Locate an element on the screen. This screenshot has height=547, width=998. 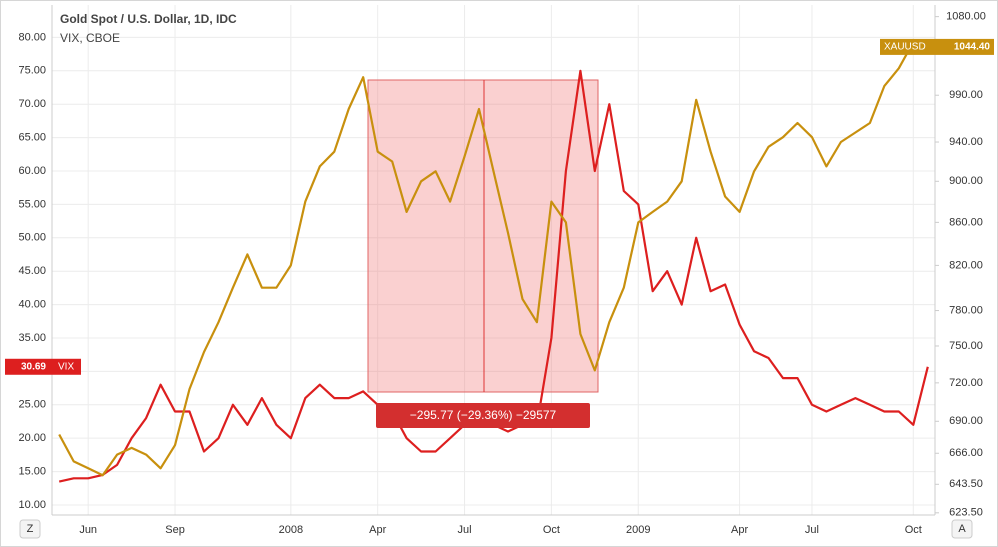
y-tick-label: 35.00 is located at coordinates (32, 338).